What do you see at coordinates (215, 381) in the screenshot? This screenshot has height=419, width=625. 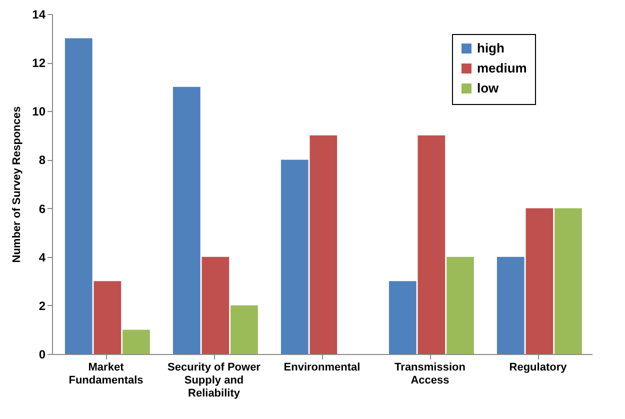 I see `x-tick-label: Security of Power Supply and Reliability` at bounding box center [215, 381].